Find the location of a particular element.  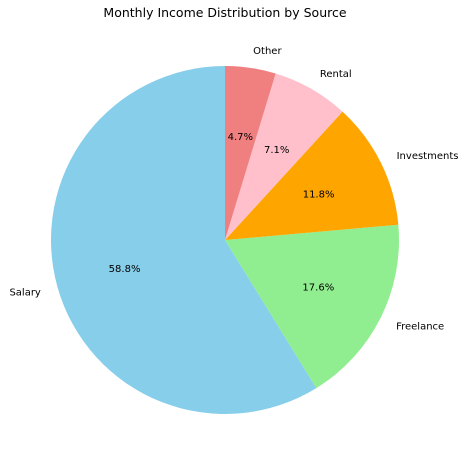

slice-freelance is located at coordinates (312, 306).